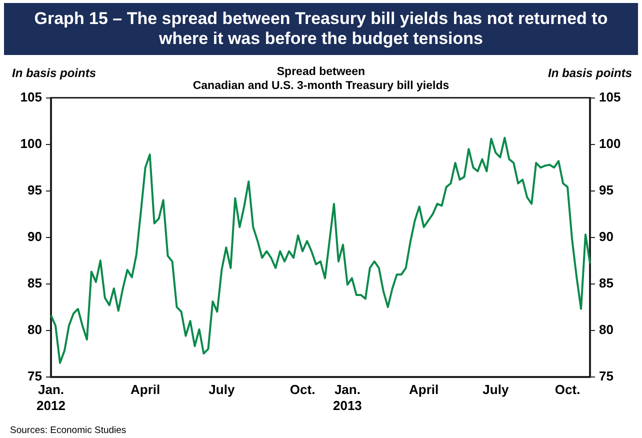 This screenshot has height=438, width=642. I want to click on y2-tick-label: 105, so click(610, 96).